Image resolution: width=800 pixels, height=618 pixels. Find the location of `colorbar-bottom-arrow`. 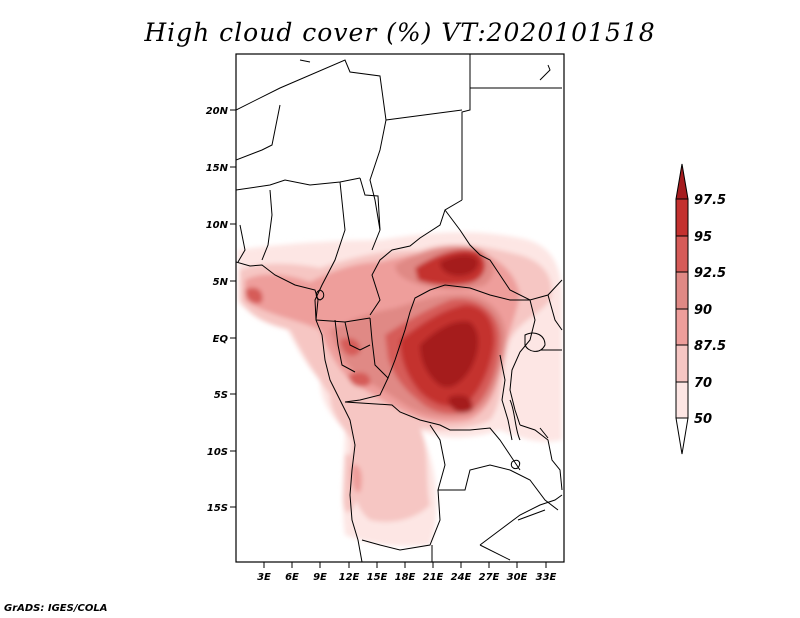

colorbar-bottom-arrow is located at coordinates (682, 436).